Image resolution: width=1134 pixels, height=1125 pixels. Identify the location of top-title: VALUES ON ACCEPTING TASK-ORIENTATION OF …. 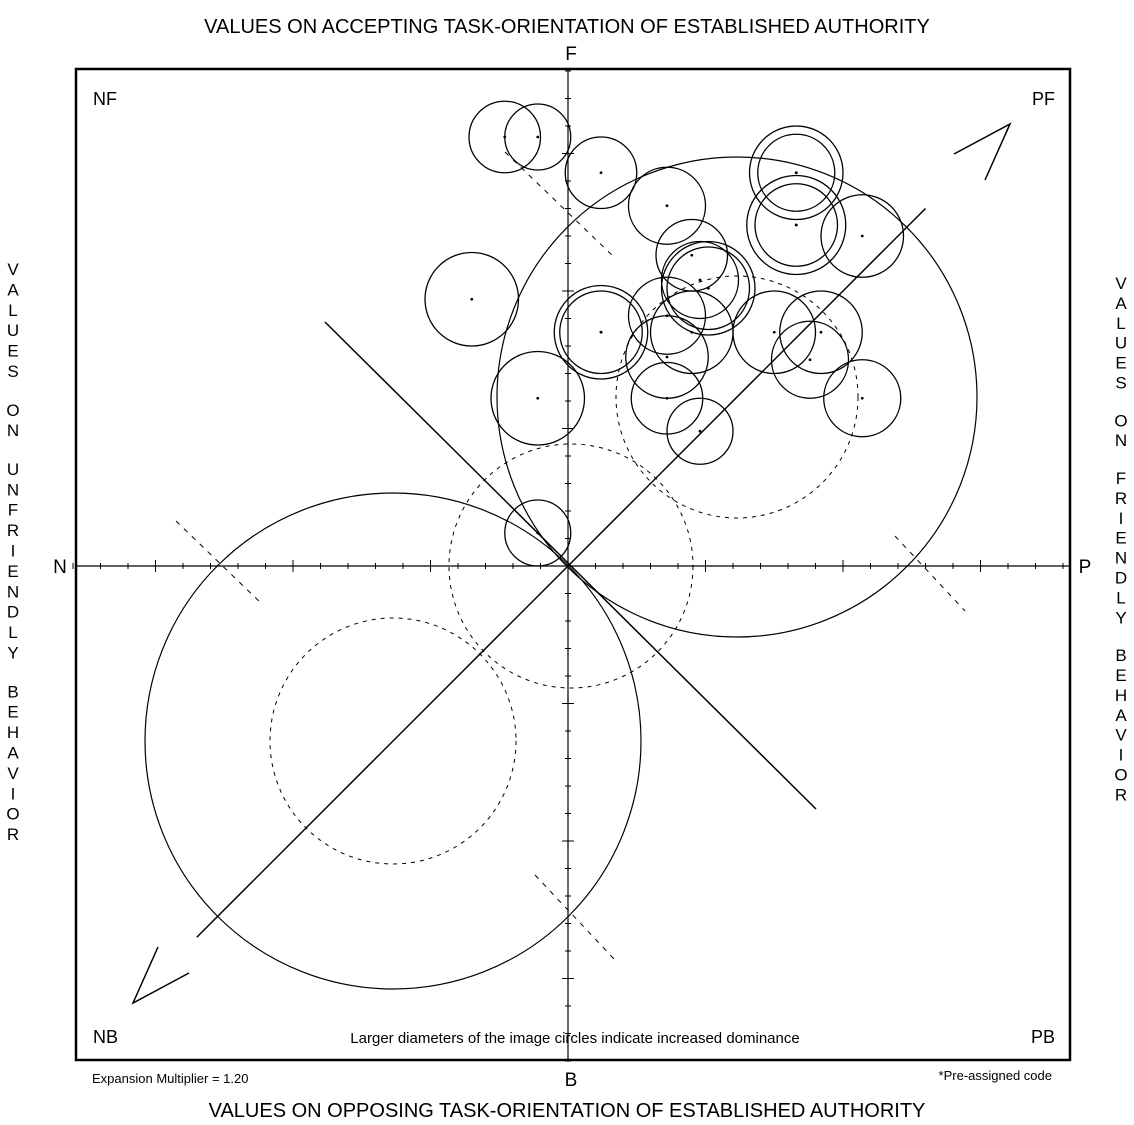
(567, 27).